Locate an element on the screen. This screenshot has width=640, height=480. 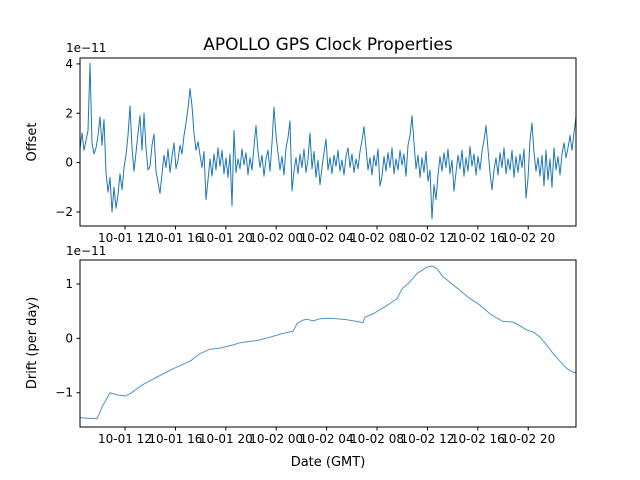
y-tick-label: 2 is located at coordinates (69, 113).